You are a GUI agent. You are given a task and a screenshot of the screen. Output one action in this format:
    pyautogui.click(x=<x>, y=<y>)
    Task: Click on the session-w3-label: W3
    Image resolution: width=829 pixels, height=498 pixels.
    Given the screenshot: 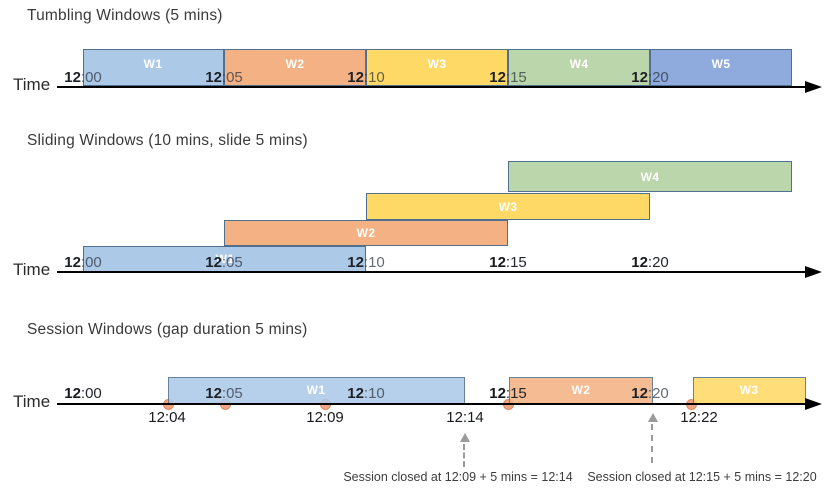 What is the action you would take?
    pyautogui.click(x=749, y=390)
    